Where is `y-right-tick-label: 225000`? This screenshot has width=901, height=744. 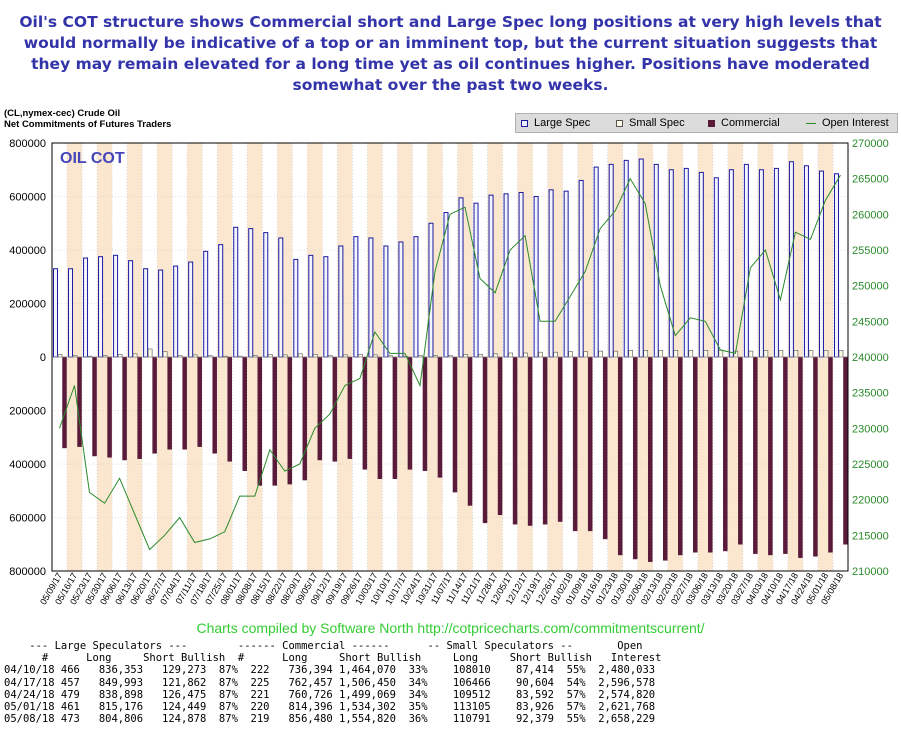 y-right-tick-label: 225000 is located at coordinates (870, 465).